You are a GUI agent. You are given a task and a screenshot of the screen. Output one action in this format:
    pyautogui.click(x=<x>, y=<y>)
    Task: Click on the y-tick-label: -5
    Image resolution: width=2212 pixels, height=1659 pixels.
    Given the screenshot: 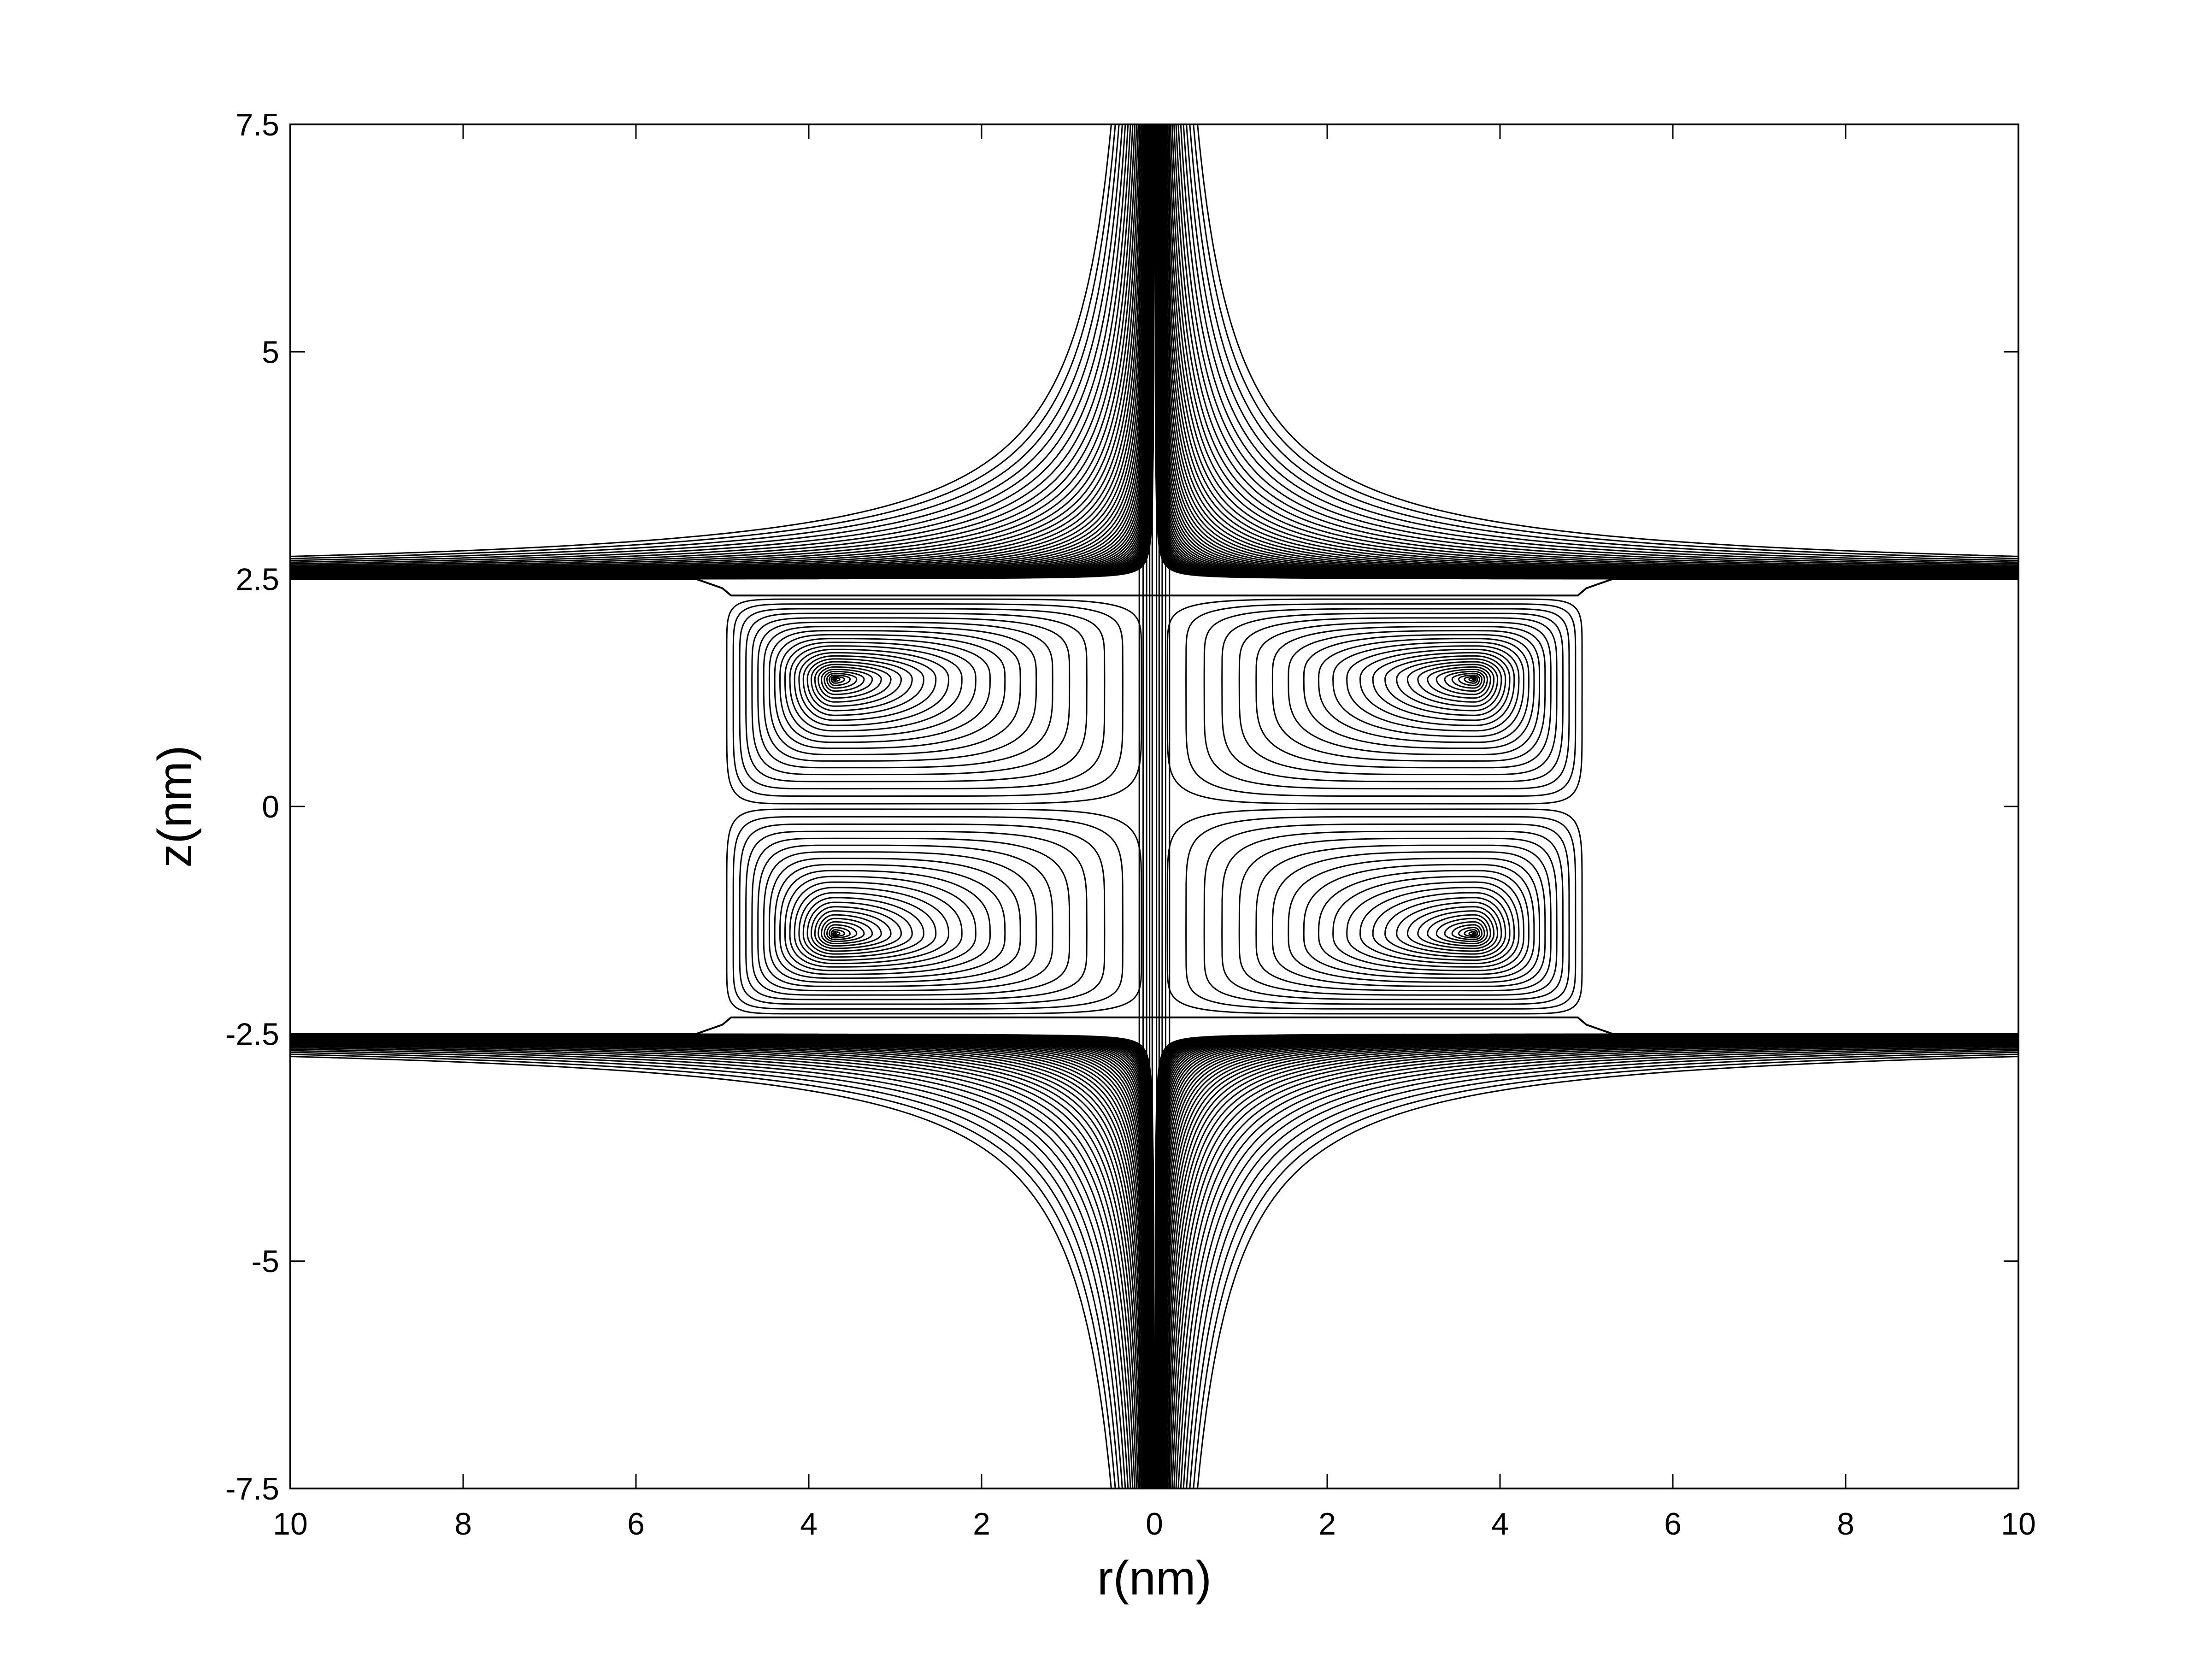 What is the action you would take?
    pyautogui.click(x=265, y=1261)
    